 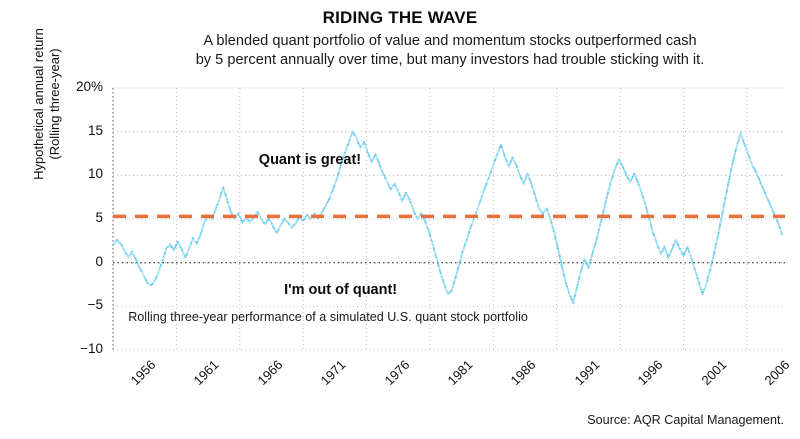 What do you see at coordinates (38, 104) in the screenshot?
I see `y-axis-label-line-1: Hypothetical annual return` at bounding box center [38, 104].